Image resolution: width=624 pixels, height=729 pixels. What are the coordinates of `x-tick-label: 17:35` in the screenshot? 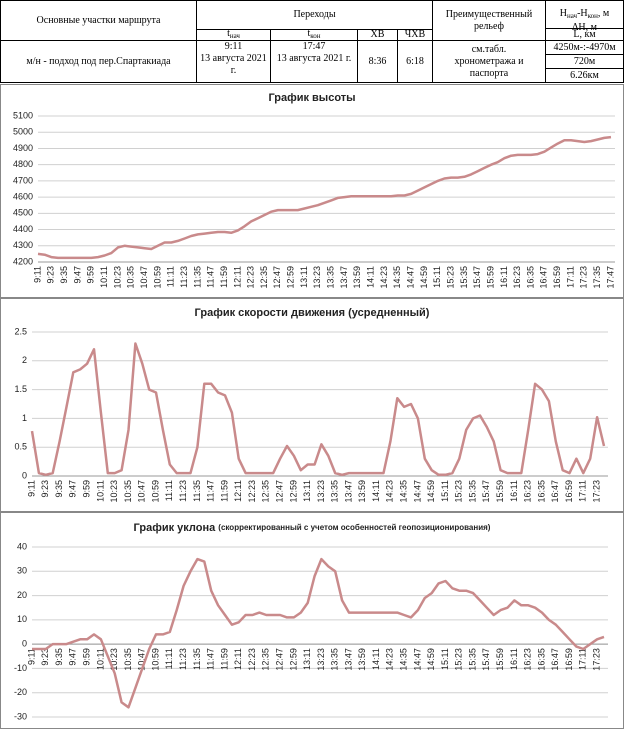 It's located at (597, 277).